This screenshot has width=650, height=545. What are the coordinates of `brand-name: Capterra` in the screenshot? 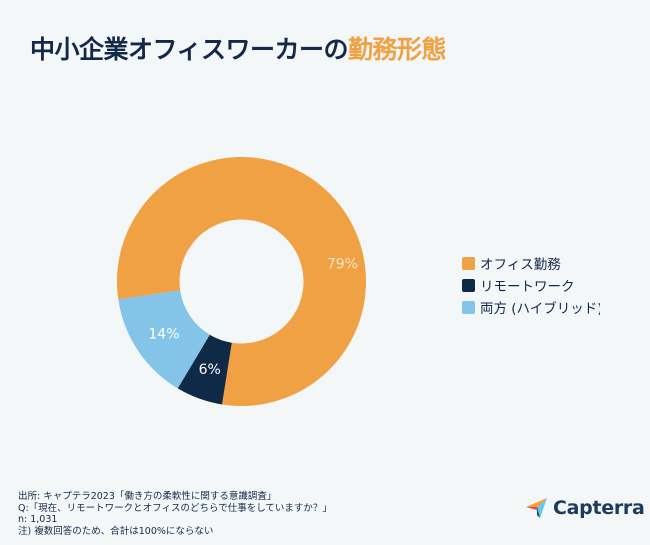 It's located at (599, 508).